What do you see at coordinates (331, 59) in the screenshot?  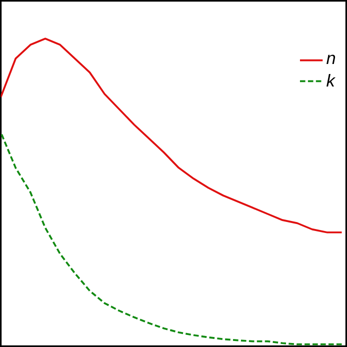 I see `legend-label: n` at bounding box center [331, 59].